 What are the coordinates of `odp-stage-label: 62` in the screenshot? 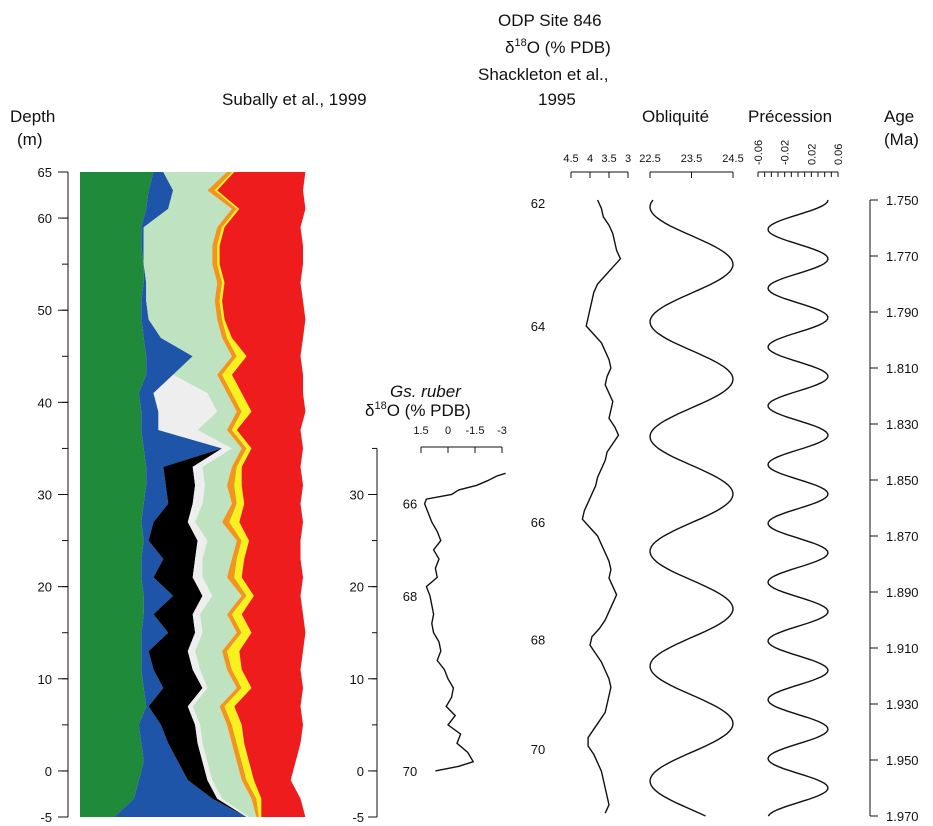 It's located at (538, 203).